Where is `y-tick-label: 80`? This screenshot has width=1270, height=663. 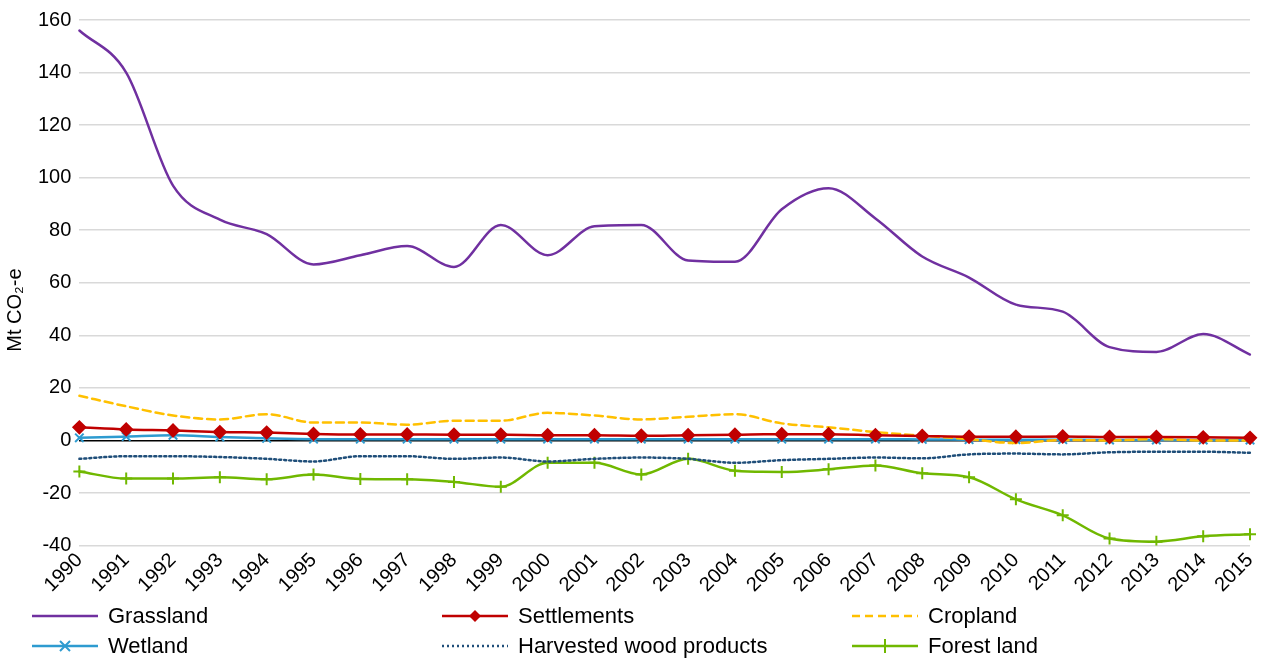 y-tick-label: 80 is located at coordinates (60, 228).